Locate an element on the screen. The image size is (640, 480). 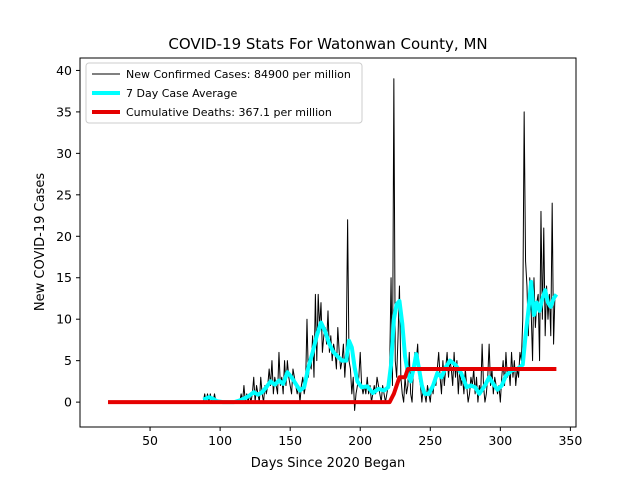
y-tick-label: 30 is located at coordinates (64, 153).